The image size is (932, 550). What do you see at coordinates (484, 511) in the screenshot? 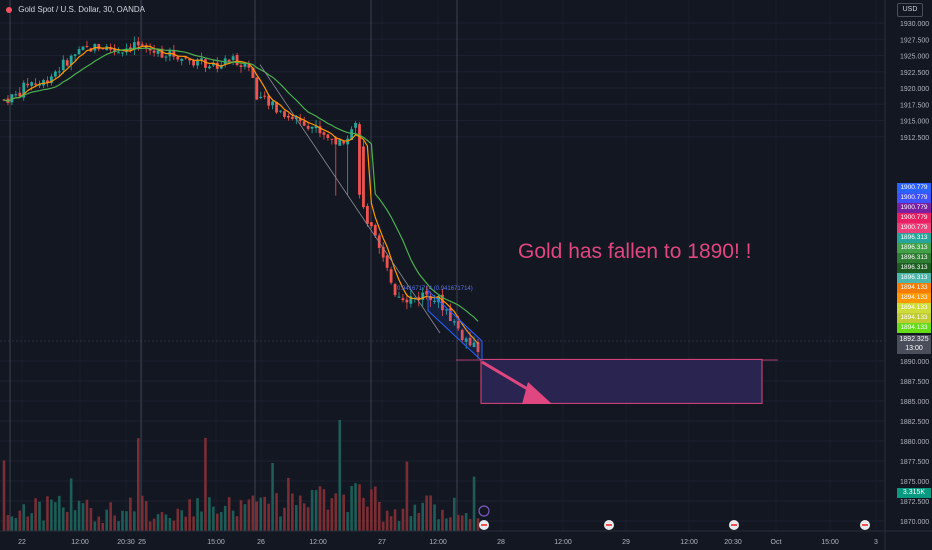
I see `lightning-icon` at bounding box center [484, 511].